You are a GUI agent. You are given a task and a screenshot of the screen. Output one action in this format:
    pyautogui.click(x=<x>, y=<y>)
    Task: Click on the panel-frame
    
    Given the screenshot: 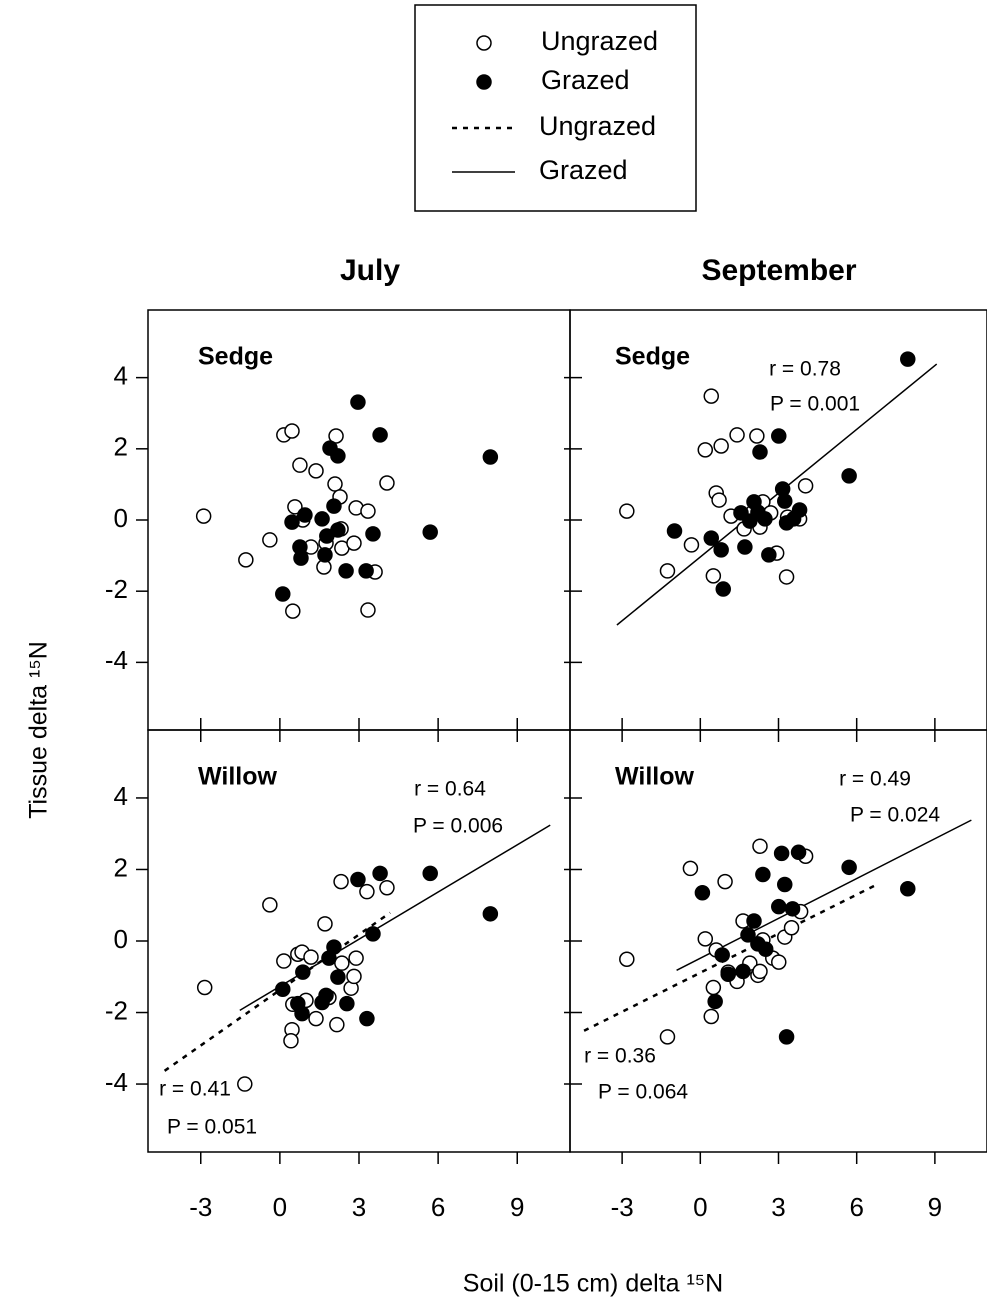 What is the action you would take?
    pyautogui.click(x=359, y=520)
    